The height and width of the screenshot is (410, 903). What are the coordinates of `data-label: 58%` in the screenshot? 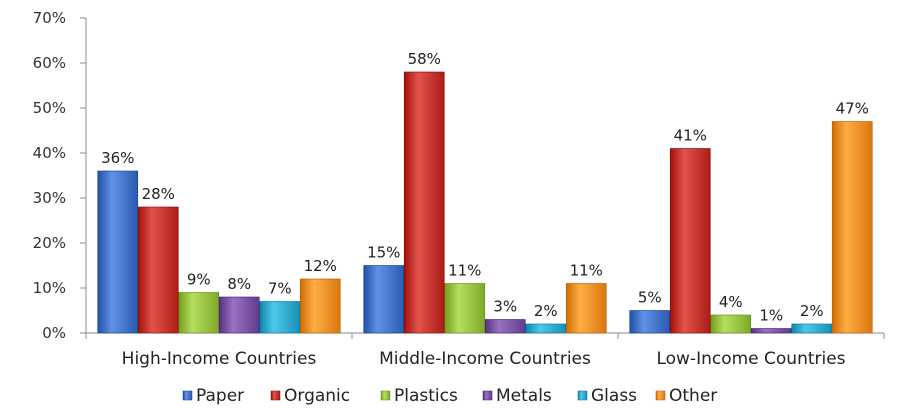 It's located at (424, 59).